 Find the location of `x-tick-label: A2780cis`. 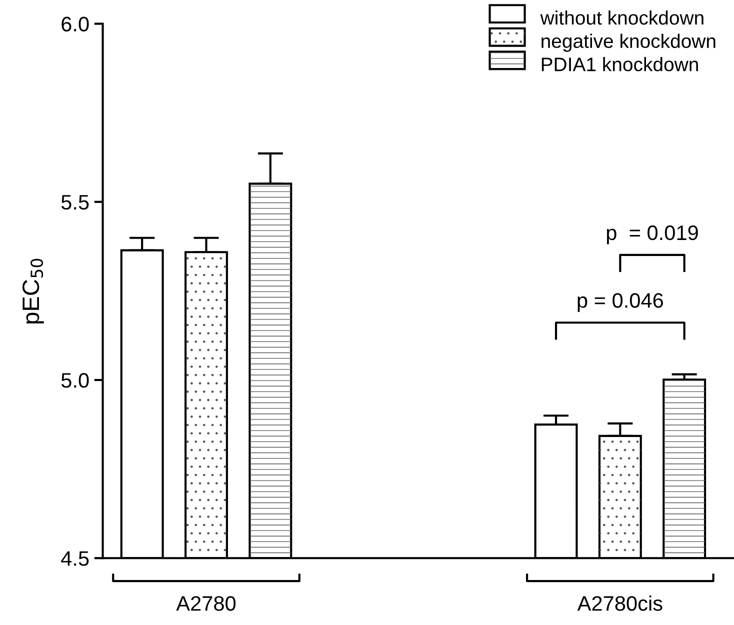

x-tick-label: A2780cis is located at coordinates (619, 603).